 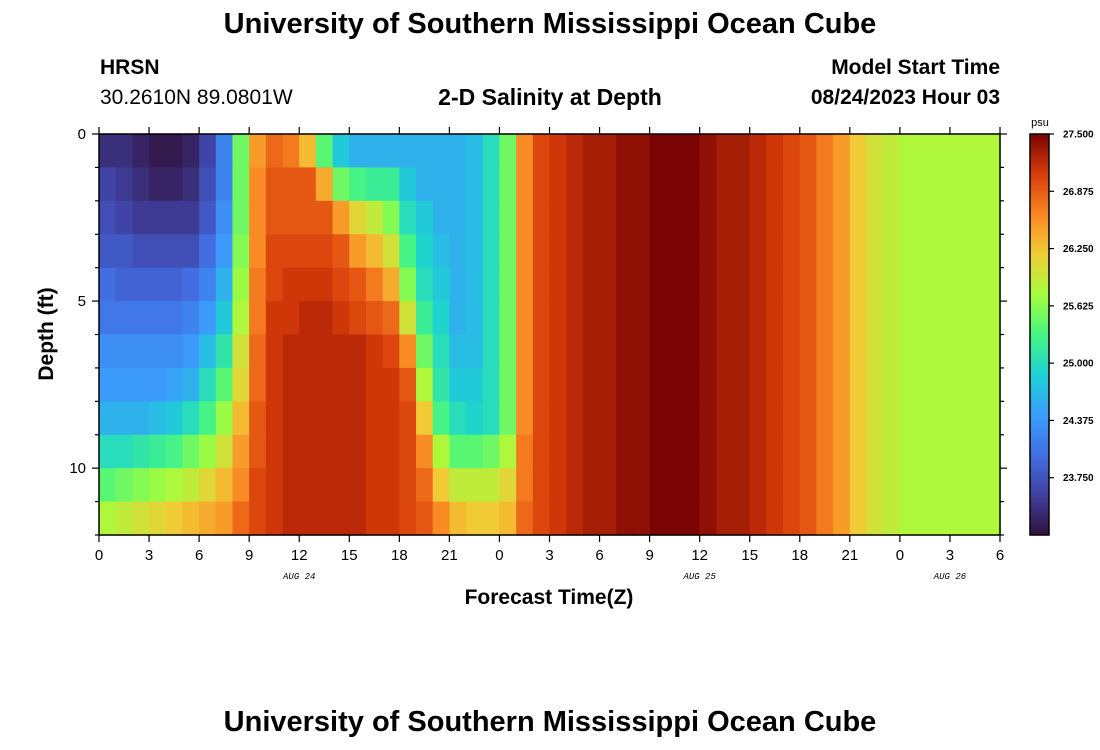 What do you see at coordinates (349, 555) in the screenshot?
I see `x-tick-label: 15` at bounding box center [349, 555].